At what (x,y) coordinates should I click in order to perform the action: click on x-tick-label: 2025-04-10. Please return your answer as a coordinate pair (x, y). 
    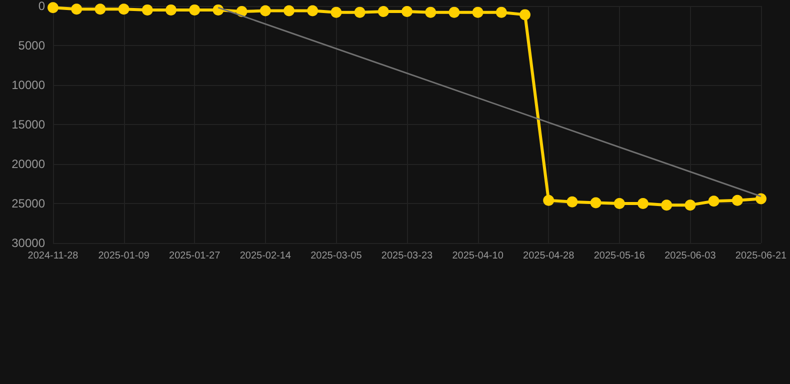
    Looking at the image, I should click on (478, 256).